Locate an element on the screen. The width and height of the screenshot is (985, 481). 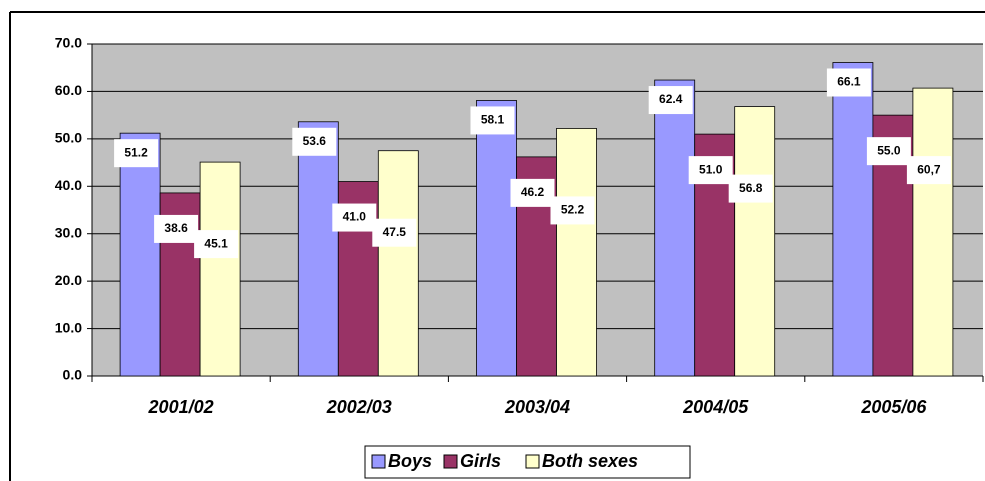
x-tick-label: 2002/03 is located at coordinates (359, 407).